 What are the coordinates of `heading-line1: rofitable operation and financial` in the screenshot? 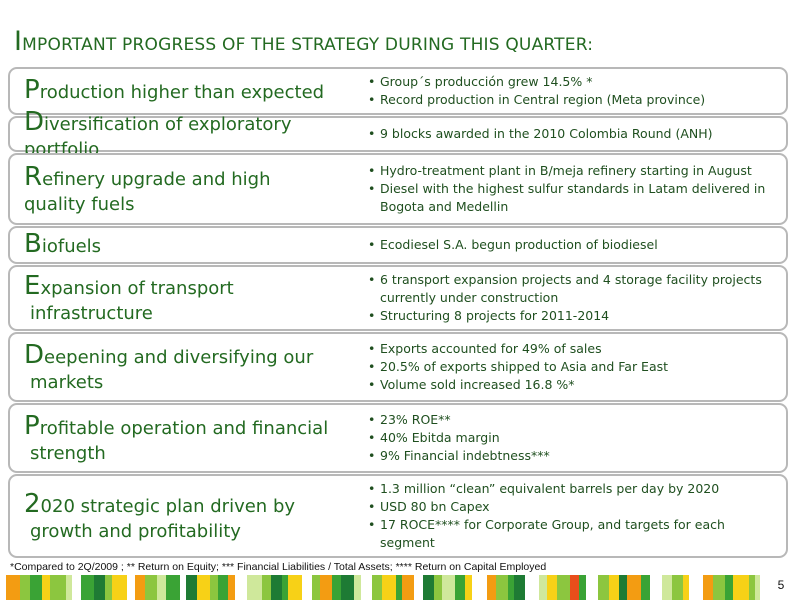 It's located at (184, 429).